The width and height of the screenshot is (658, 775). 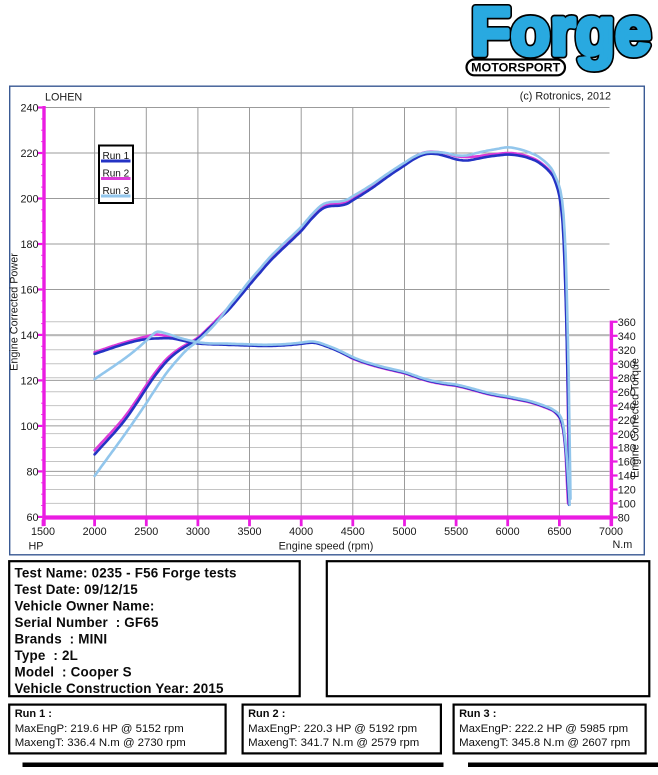 I want to click on svg-text: MaxengT: 345.8 N.m @ 2607 rpm, so click(x=544, y=743).